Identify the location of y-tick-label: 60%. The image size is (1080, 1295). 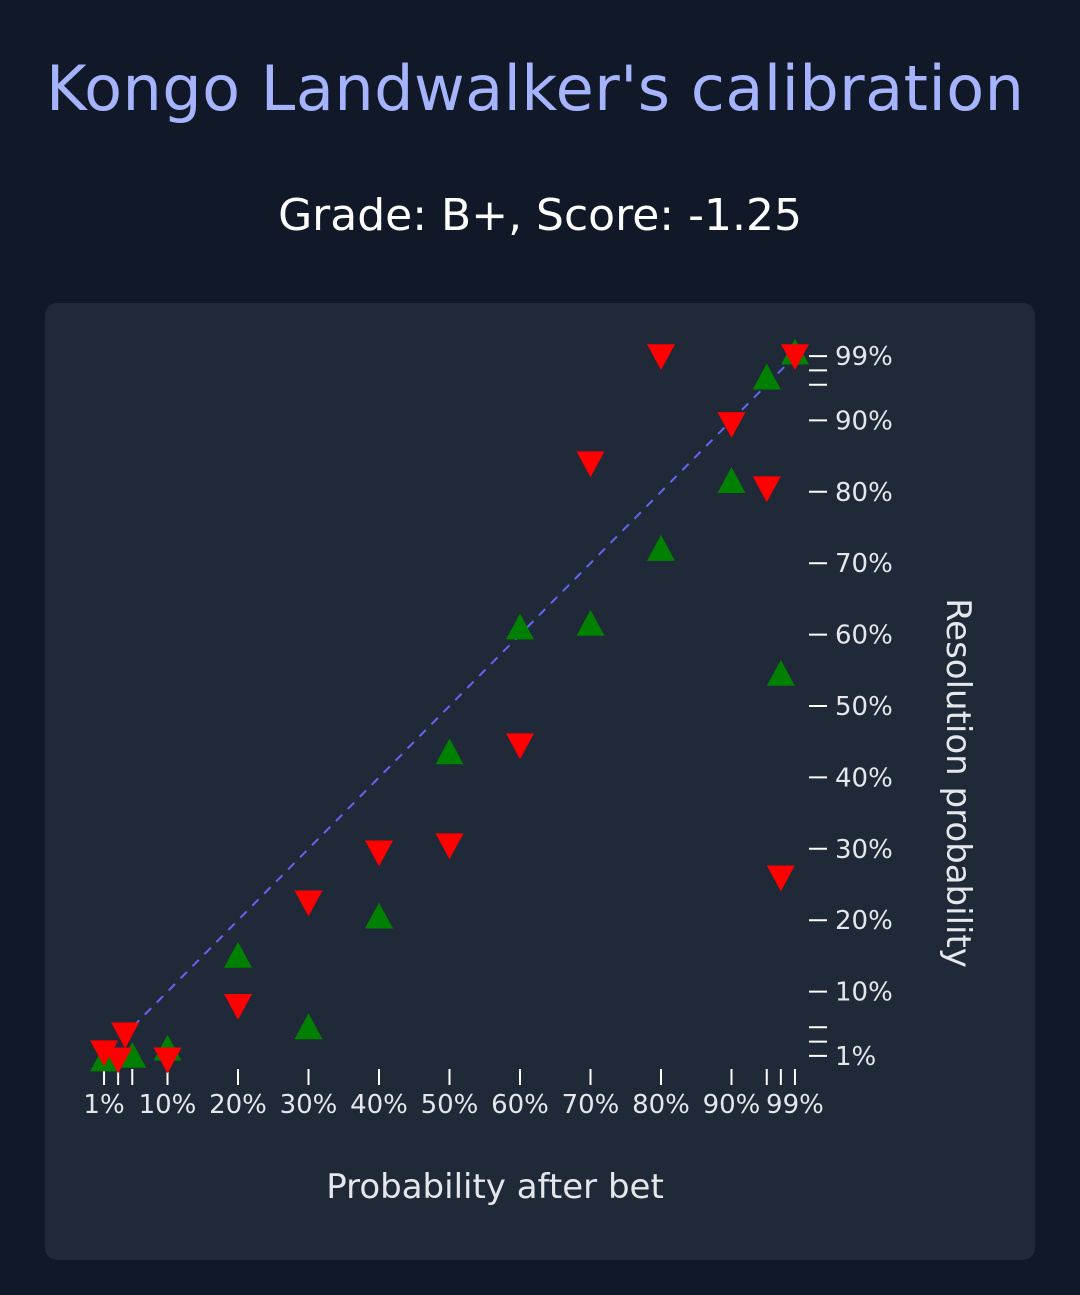
(864, 636).